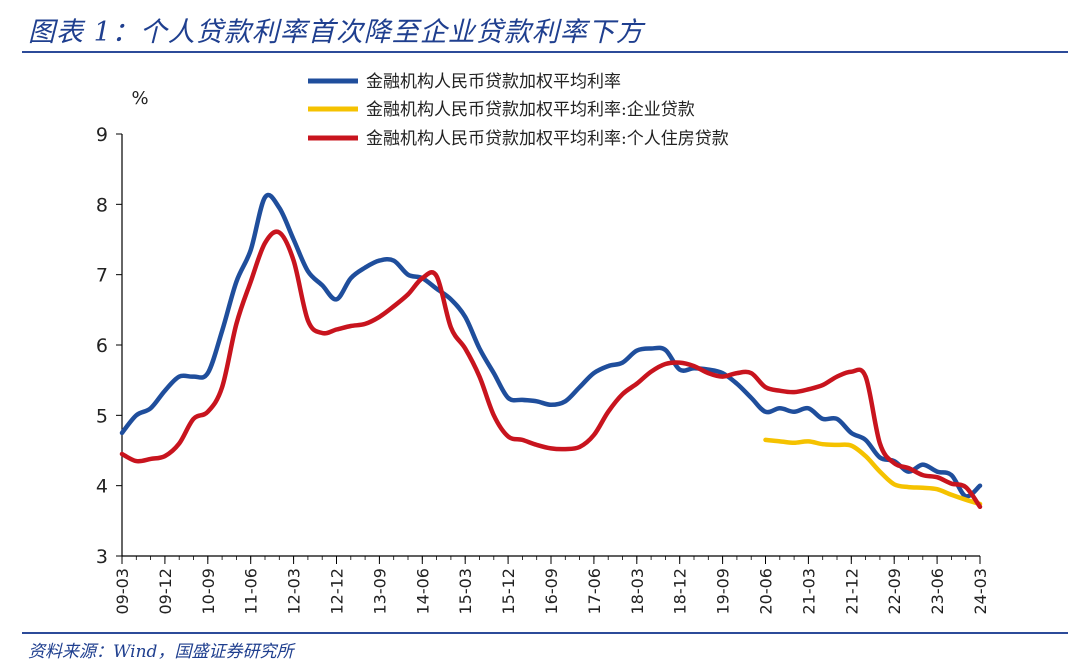  I want to click on legend-item-mortgage-rate-label: 金融机构人民币贷款加权平均利率:个人住房贷款, so click(547, 139).